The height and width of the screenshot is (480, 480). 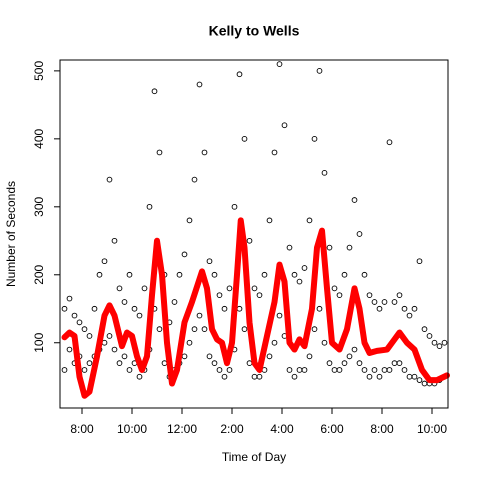 I want to click on x-tick-label: 4:00, so click(x=282, y=429).